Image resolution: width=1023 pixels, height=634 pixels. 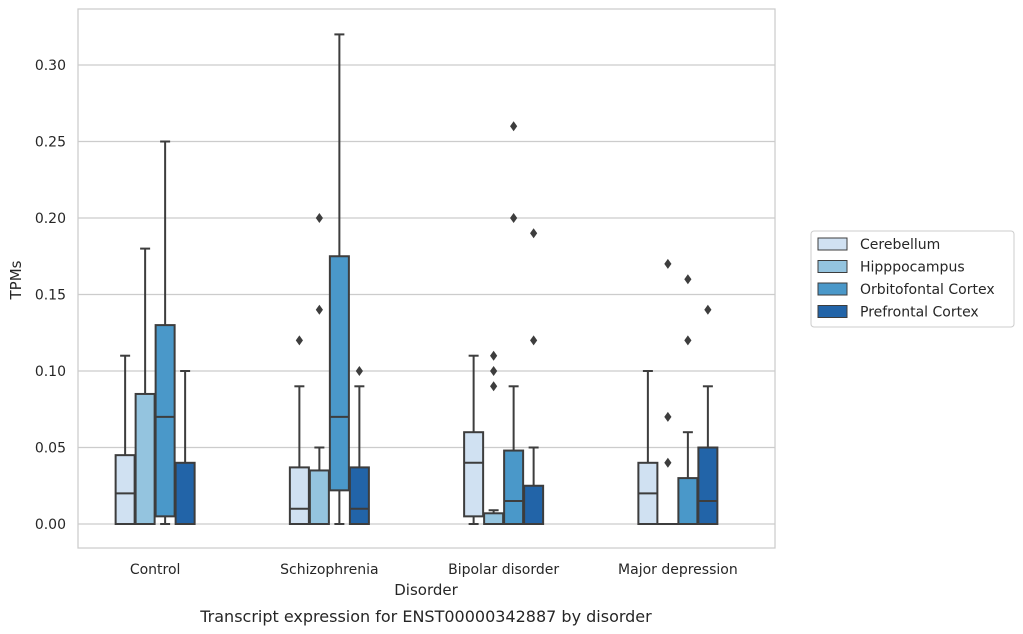 What do you see at coordinates (900, 245) in the screenshot?
I see `legend-label: Cerebellum` at bounding box center [900, 245].